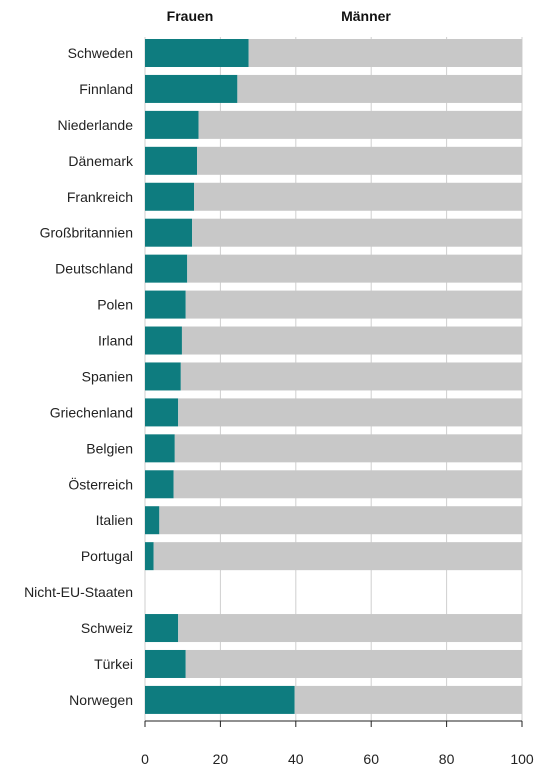 Image resolution: width=537 pixels, height=767 pixels. Describe the element at coordinates (221, 759) in the screenshot. I see `x-tick-label: 20` at that location.